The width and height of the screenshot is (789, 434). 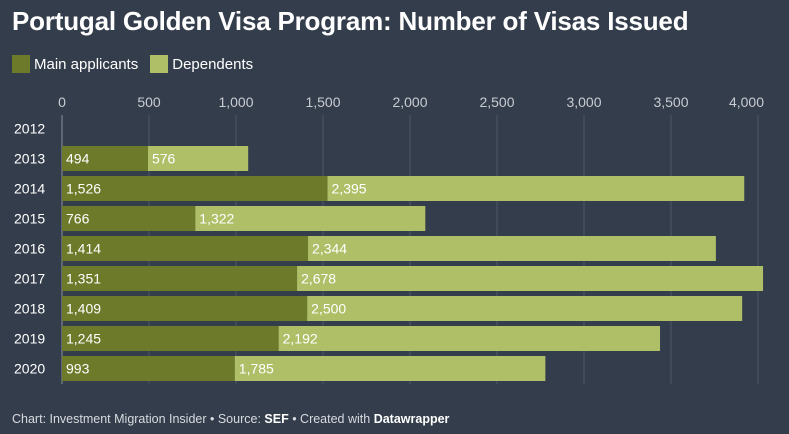 What do you see at coordinates (213, 64) in the screenshot?
I see `legend-label-dependents: Dependents` at bounding box center [213, 64].